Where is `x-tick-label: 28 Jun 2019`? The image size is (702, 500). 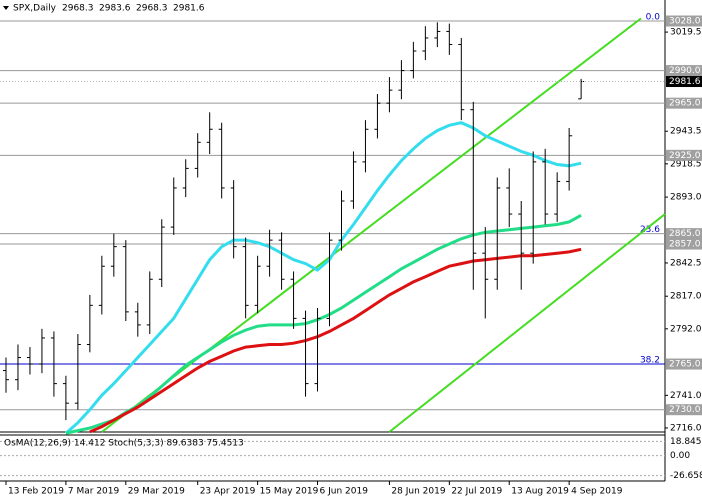 x-tick-label: 28 Jun 2019 is located at coordinates (418, 492).